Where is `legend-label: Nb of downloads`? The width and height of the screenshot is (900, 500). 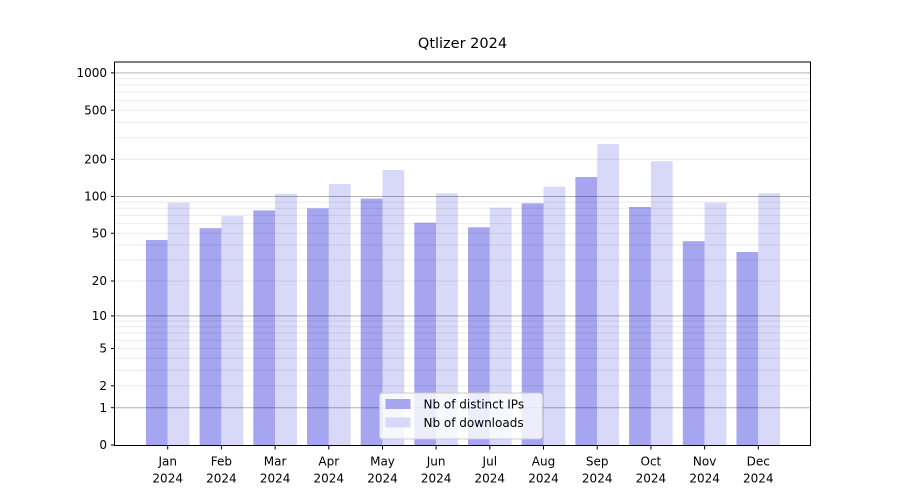
legend-label: Nb of downloads is located at coordinates (474, 423).